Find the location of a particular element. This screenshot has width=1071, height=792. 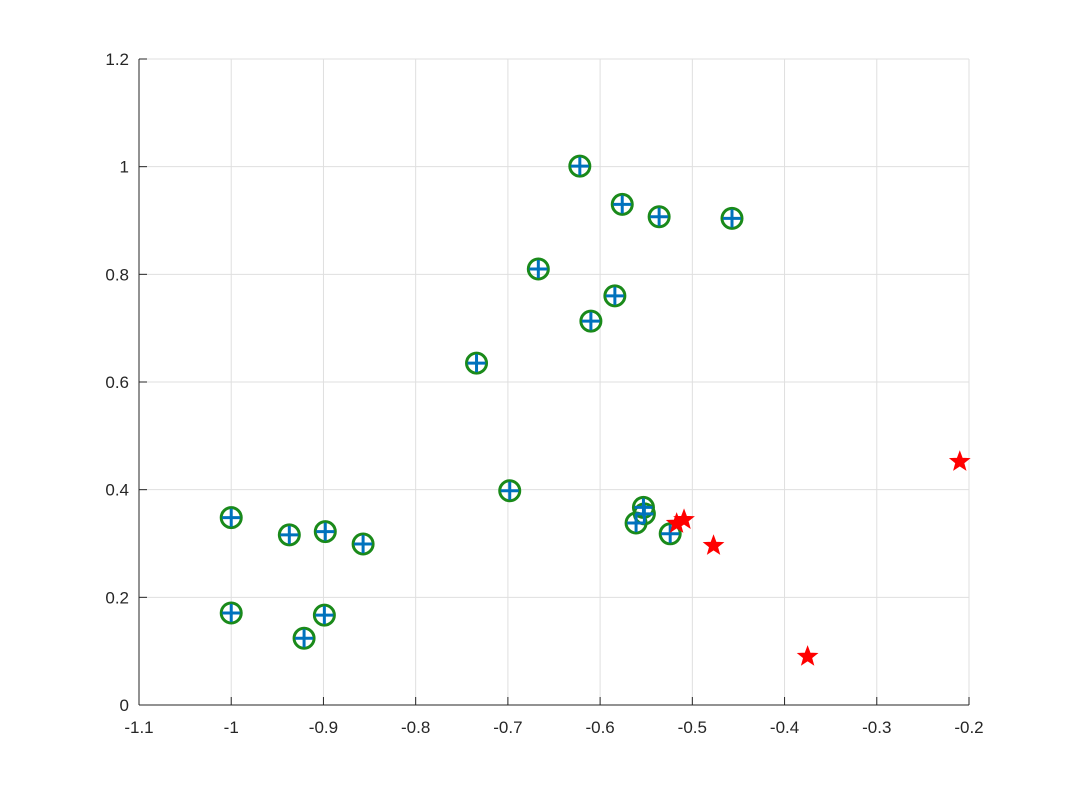

y-tick-label: 1.2 is located at coordinates (117, 59).